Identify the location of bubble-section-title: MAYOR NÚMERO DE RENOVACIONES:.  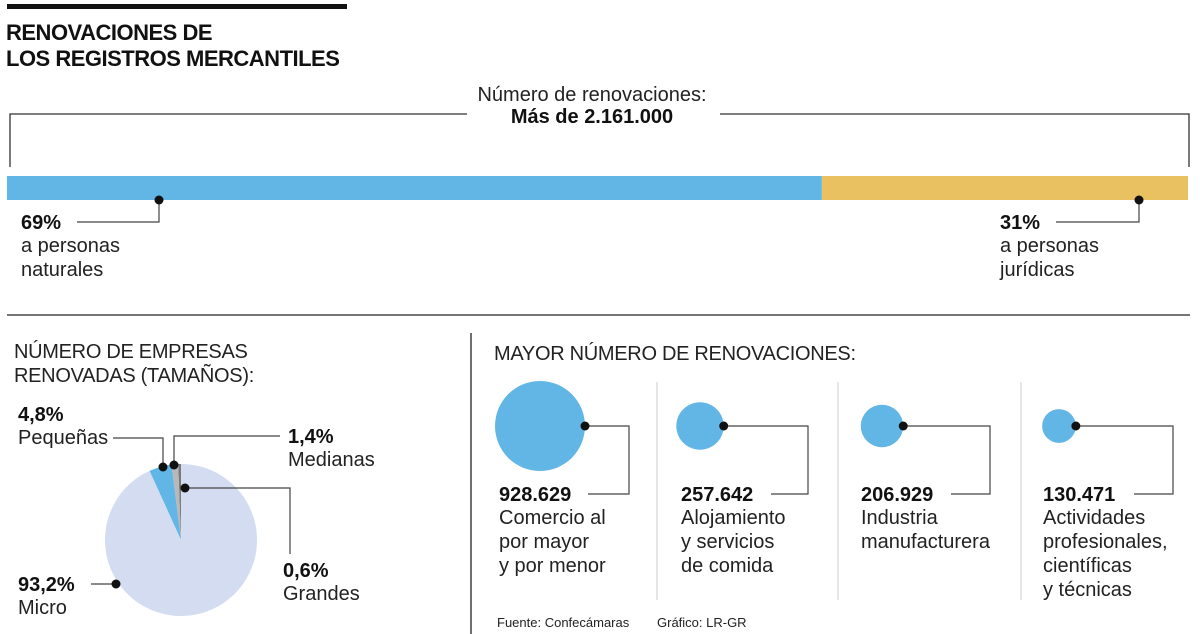
(675, 354).